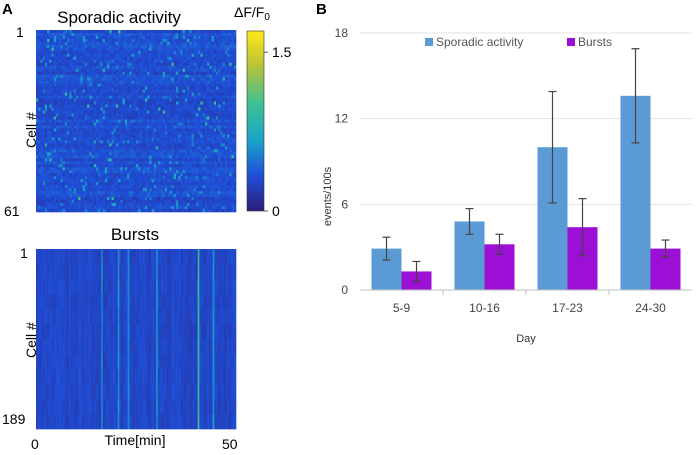  Describe the element at coordinates (24, 253) in the screenshot. I see `heatmap-bottom-row-first: 1` at that location.